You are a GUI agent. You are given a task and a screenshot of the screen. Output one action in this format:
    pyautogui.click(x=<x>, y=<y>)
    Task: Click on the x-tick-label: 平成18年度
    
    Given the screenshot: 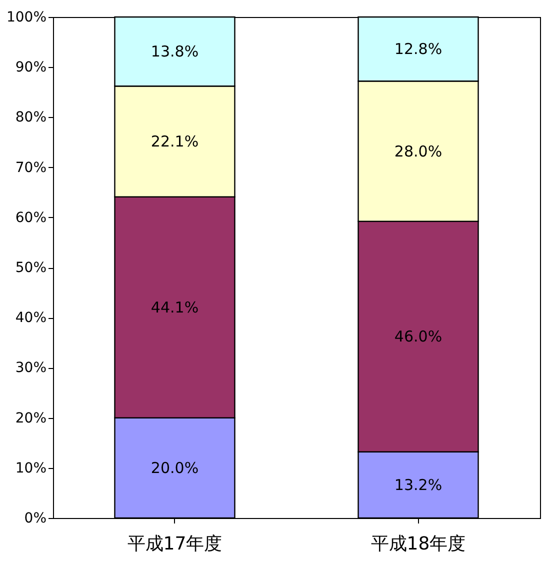 What is the action you would take?
    pyautogui.click(x=418, y=544)
    